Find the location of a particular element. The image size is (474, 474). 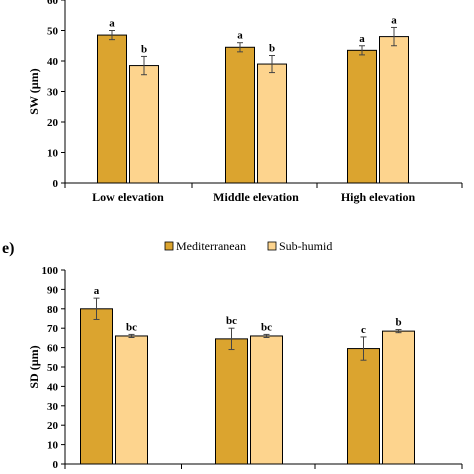

category-label: High elevation is located at coordinates (378, 197).